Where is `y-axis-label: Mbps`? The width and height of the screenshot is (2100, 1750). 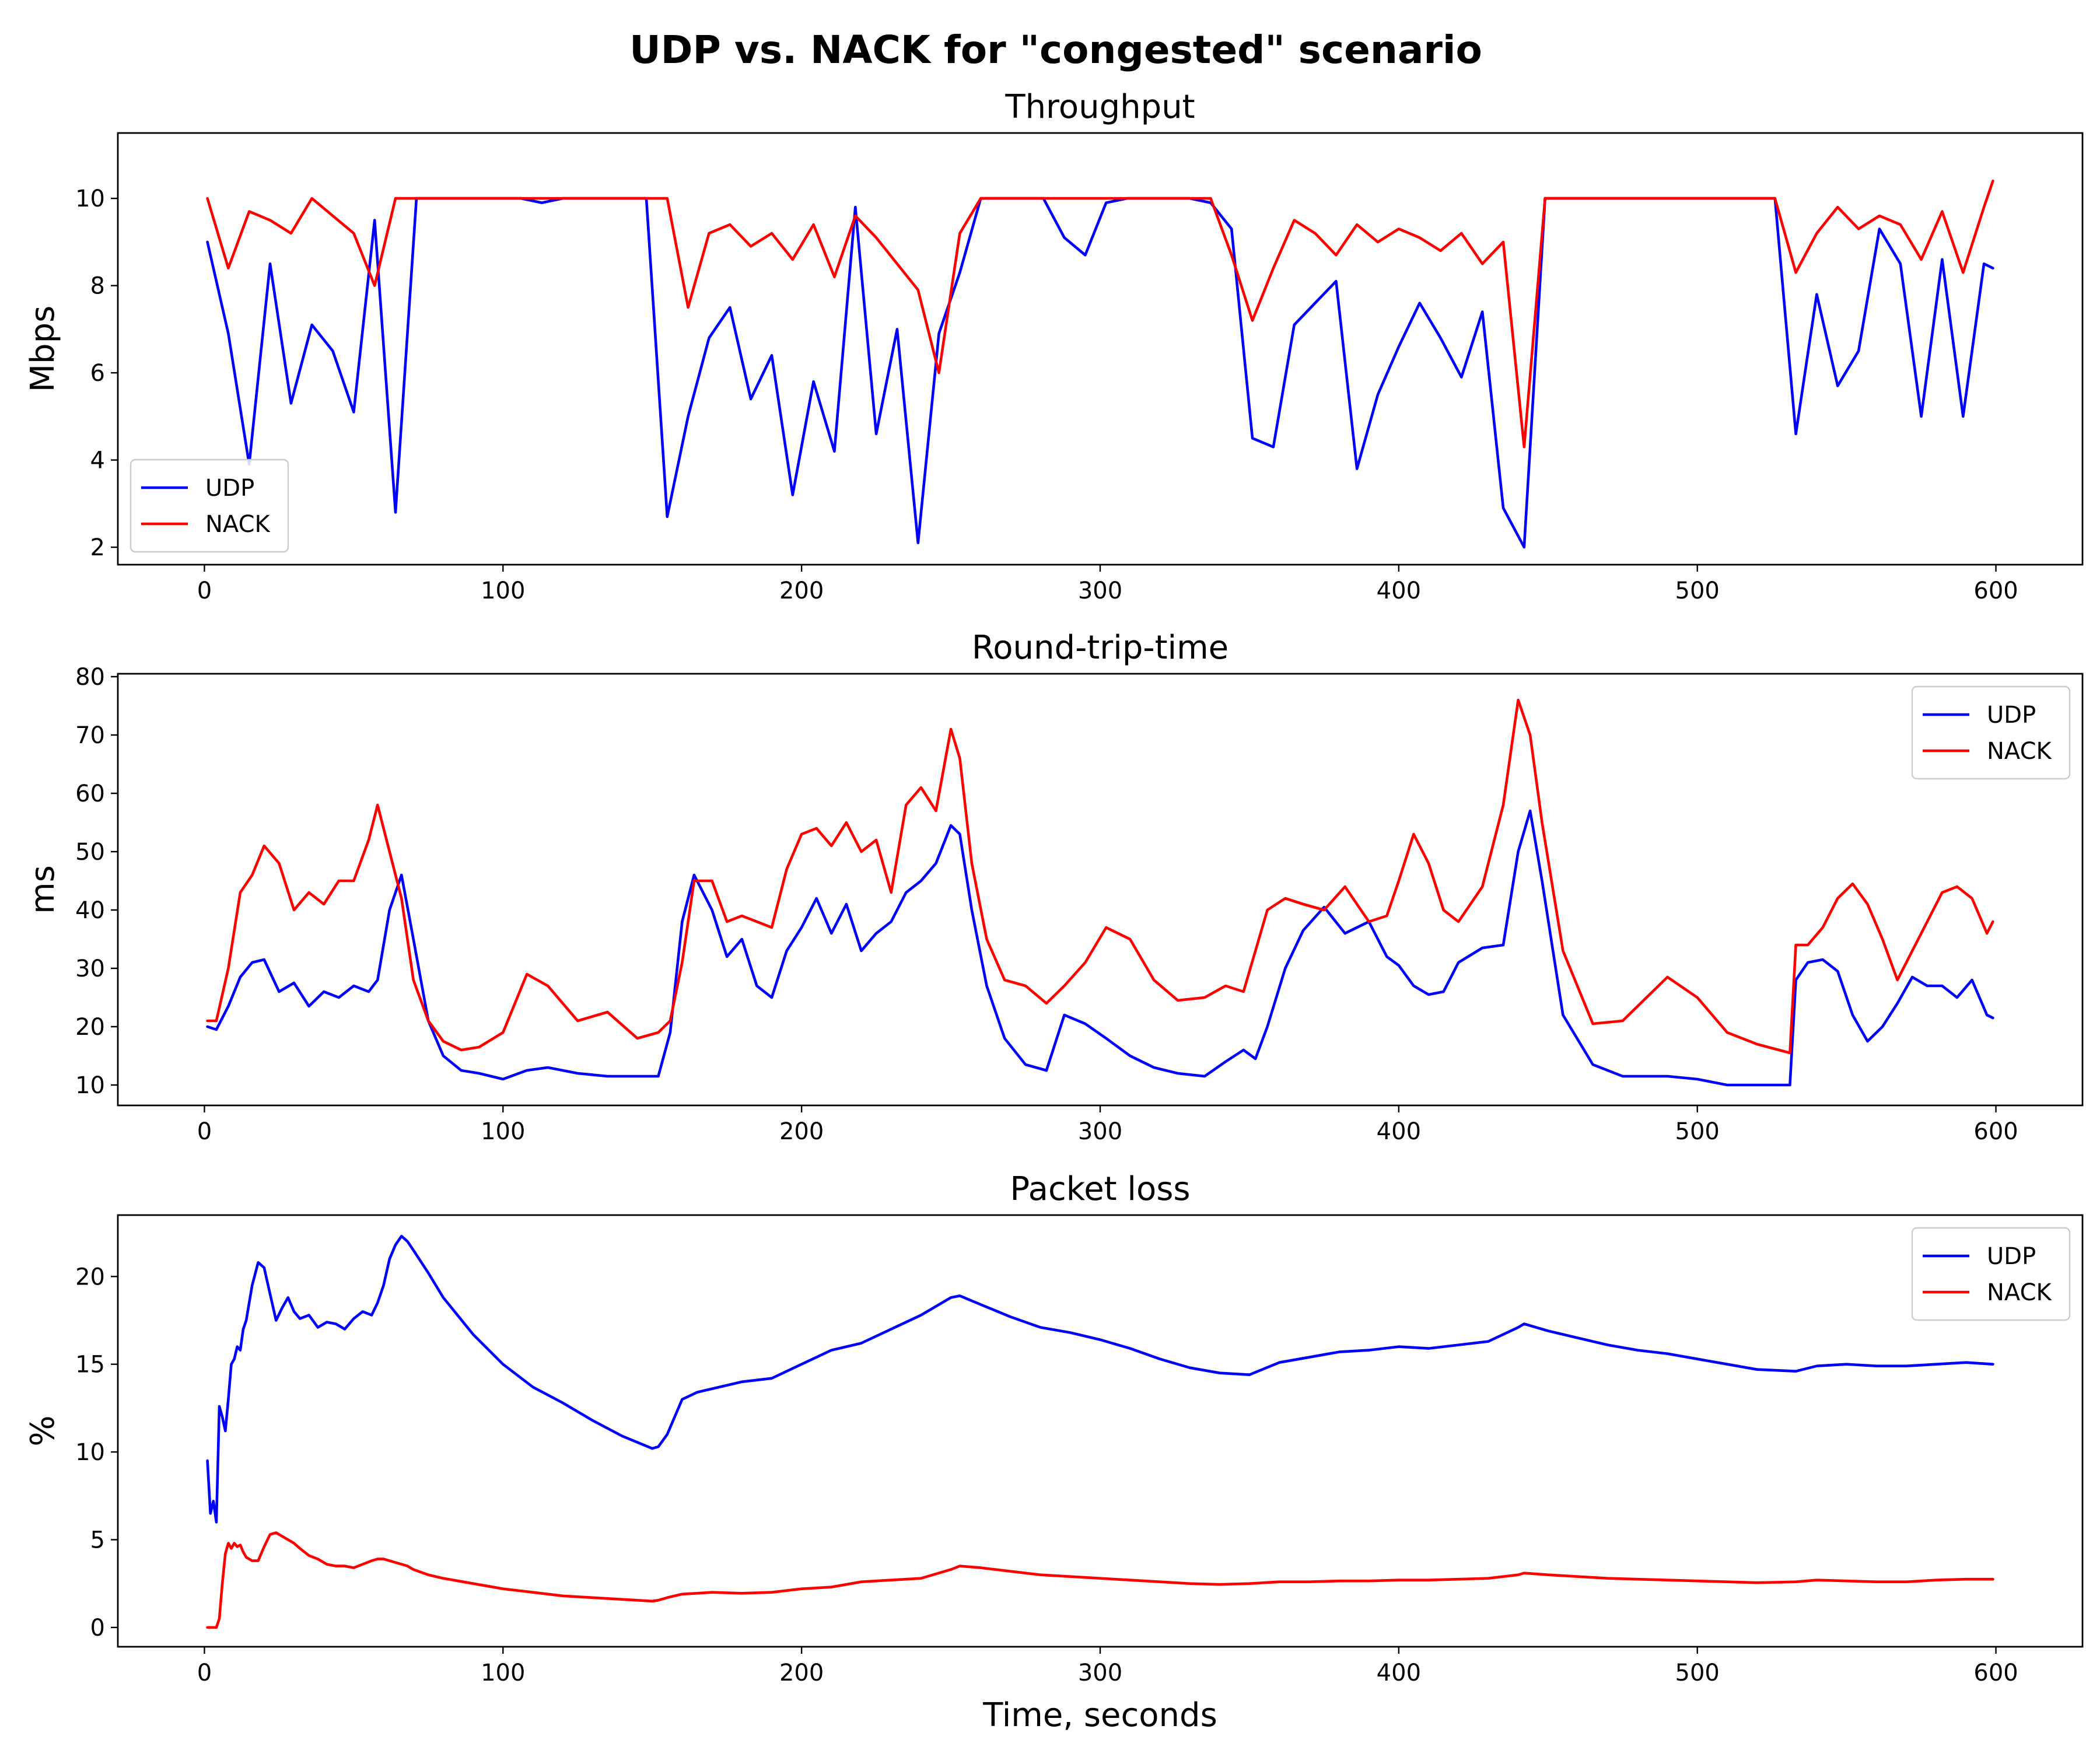 y-axis-label: Mbps is located at coordinates (43, 349).